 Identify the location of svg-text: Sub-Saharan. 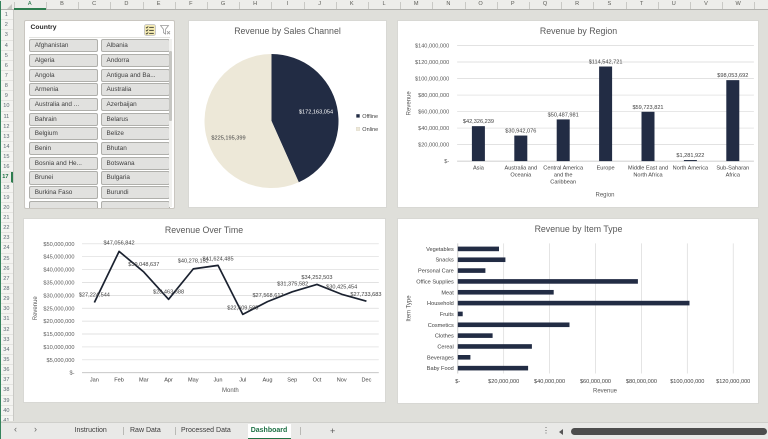
(732, 169).